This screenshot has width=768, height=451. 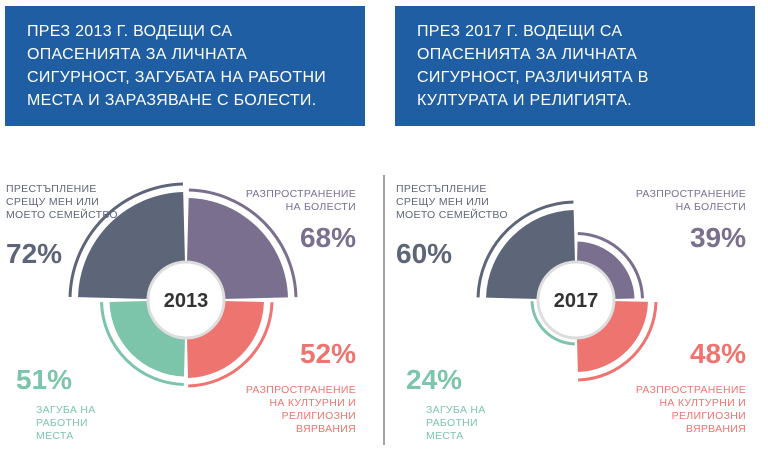 What do you see at coordinates (44, 379) in the screenshot?
I see `value-label: 51%` at bounding box center [44, 379].